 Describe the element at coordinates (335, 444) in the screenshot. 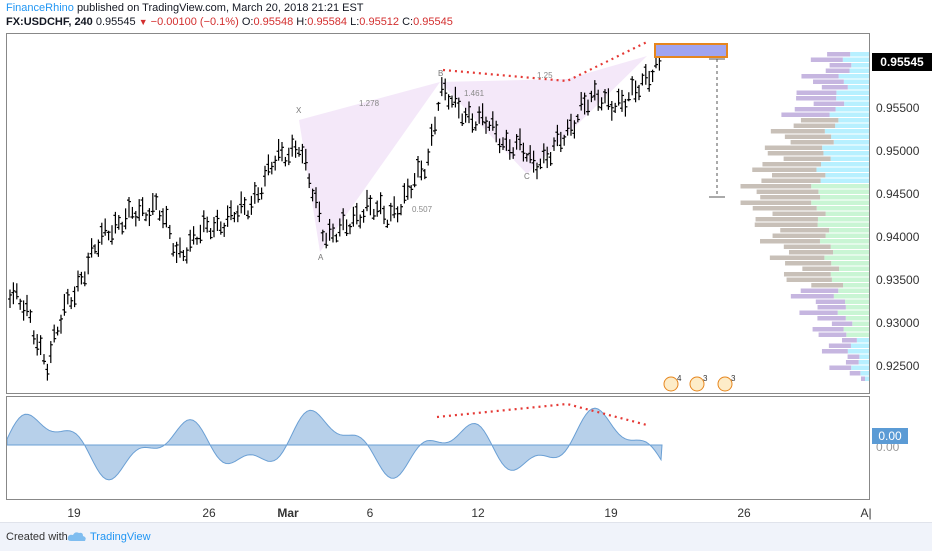

I see `oscillator-area` at that location.